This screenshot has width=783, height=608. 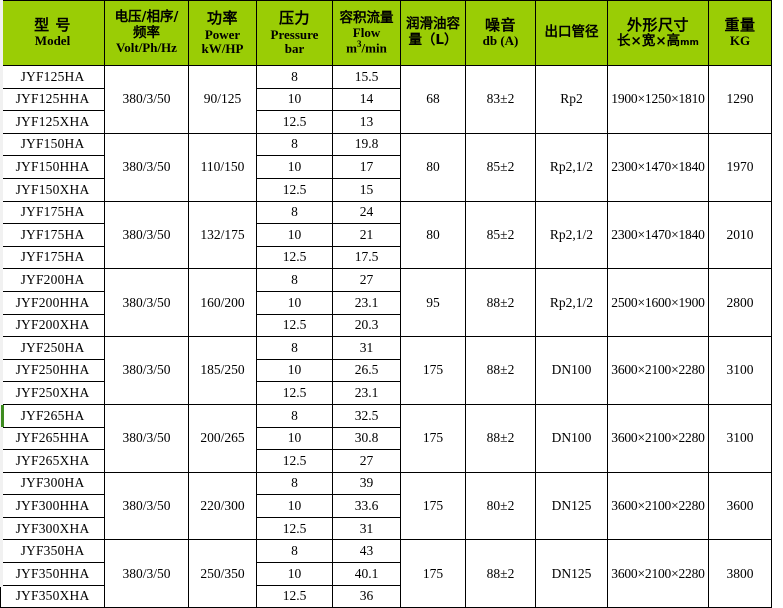 What do you see at coordinates (52, 528) in the screenshot?
I see `cell-model: JYF300XHA` at bounding box center [52, 528].